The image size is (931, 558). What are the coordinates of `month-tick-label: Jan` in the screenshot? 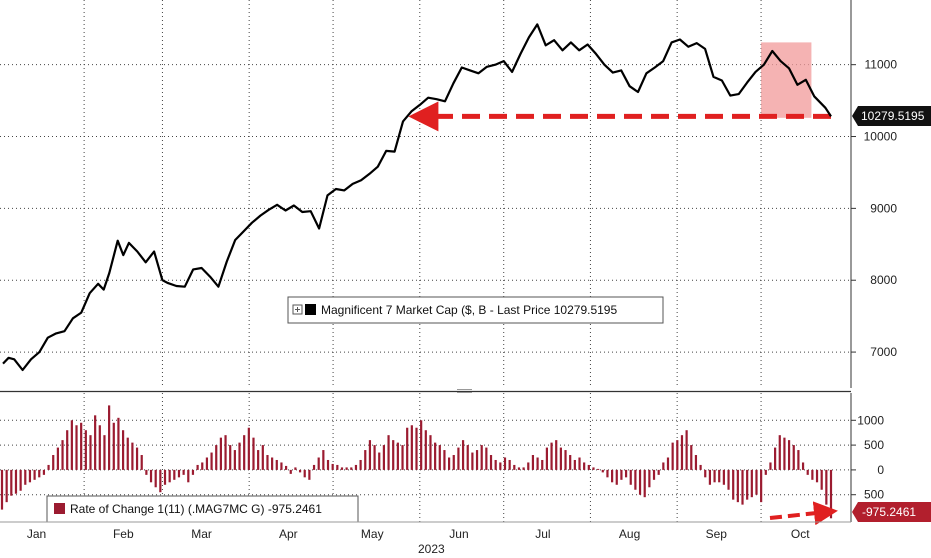 It's located at (36, 534).